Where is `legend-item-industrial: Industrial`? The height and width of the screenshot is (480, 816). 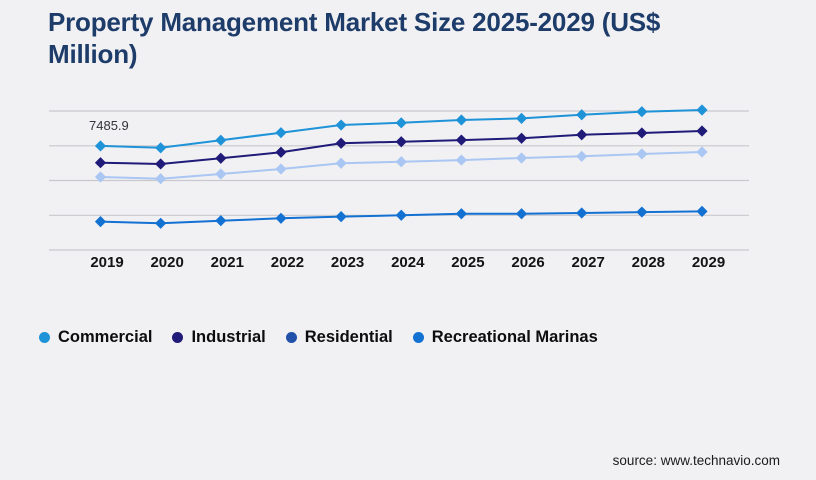 legend-item-industrial: Industrial is located at coordinates (219, 337).